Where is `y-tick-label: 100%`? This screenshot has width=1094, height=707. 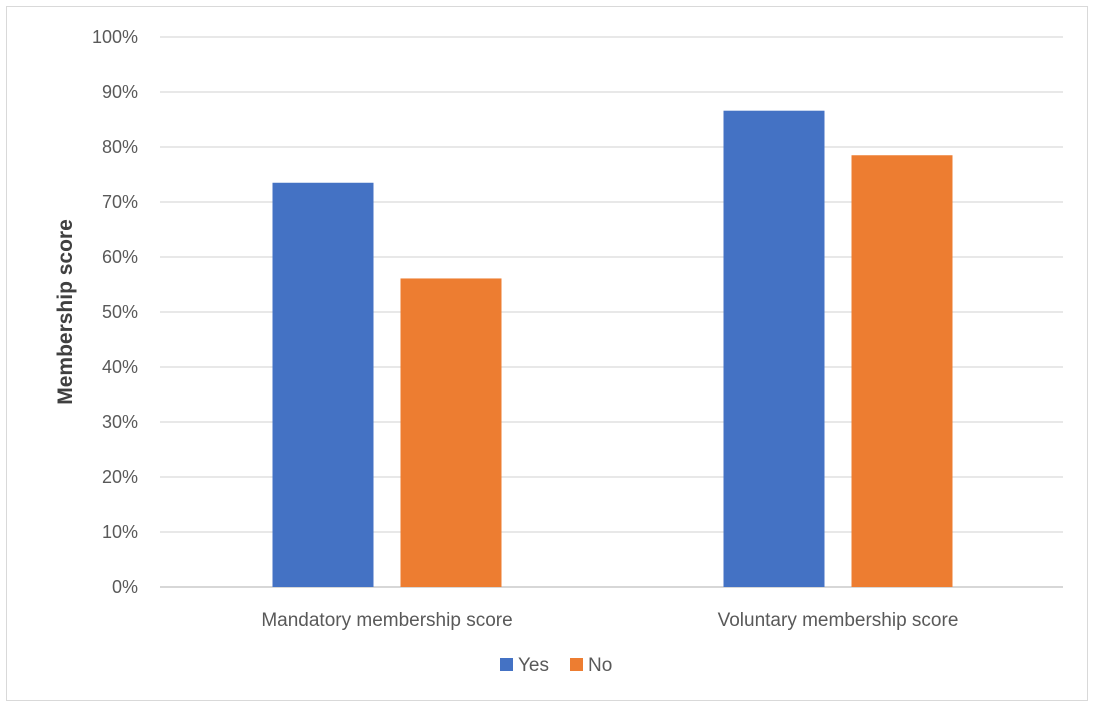 y-tick-label: 100% is located at coordinates (115, 37).